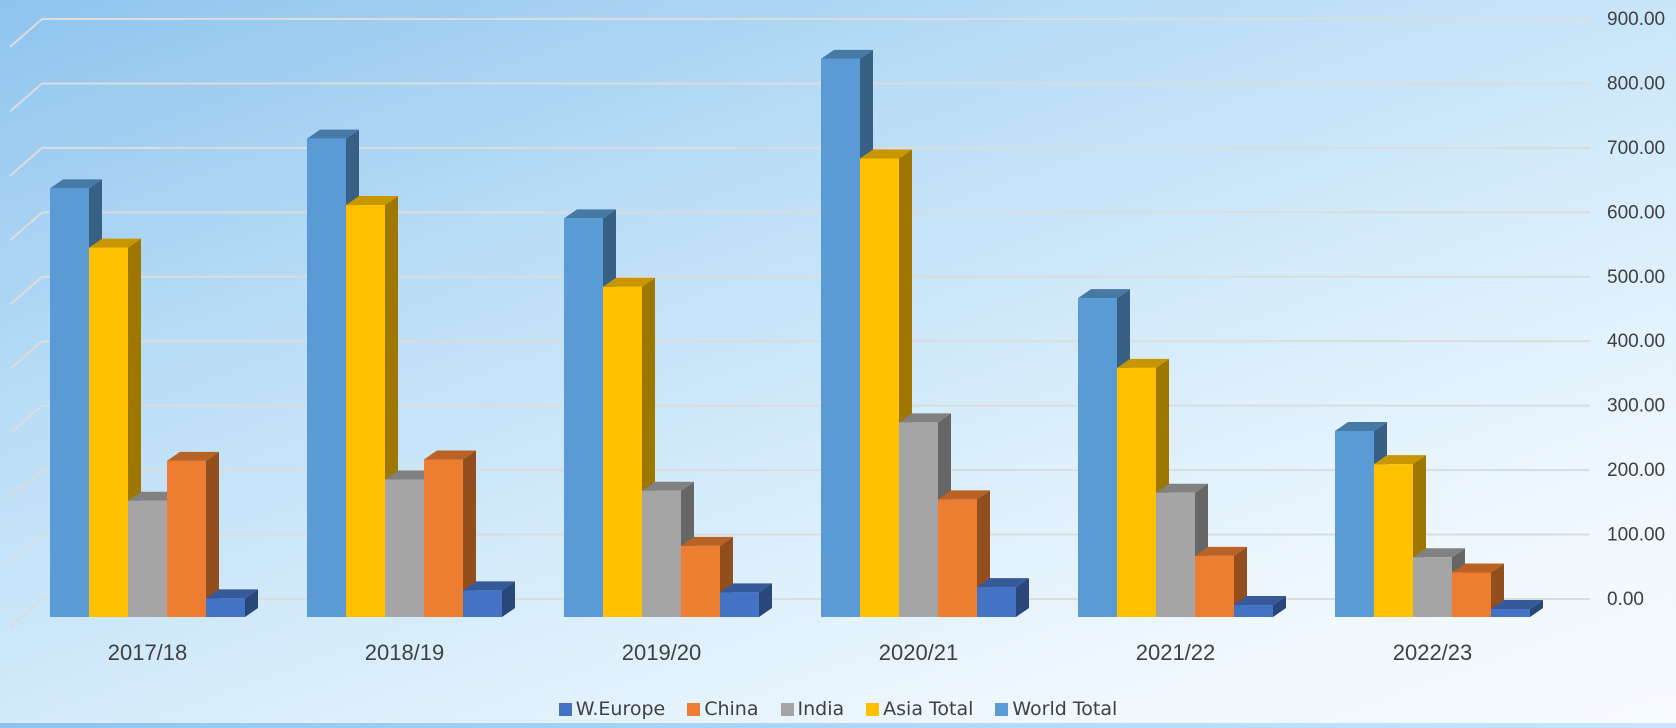 The height and width of the screenshot is (728, 1676). What do you see at coordinates (1636, 148) in the screenshot?
I see `y-tick-label: 700.00` at bounding box center [1636, 148].